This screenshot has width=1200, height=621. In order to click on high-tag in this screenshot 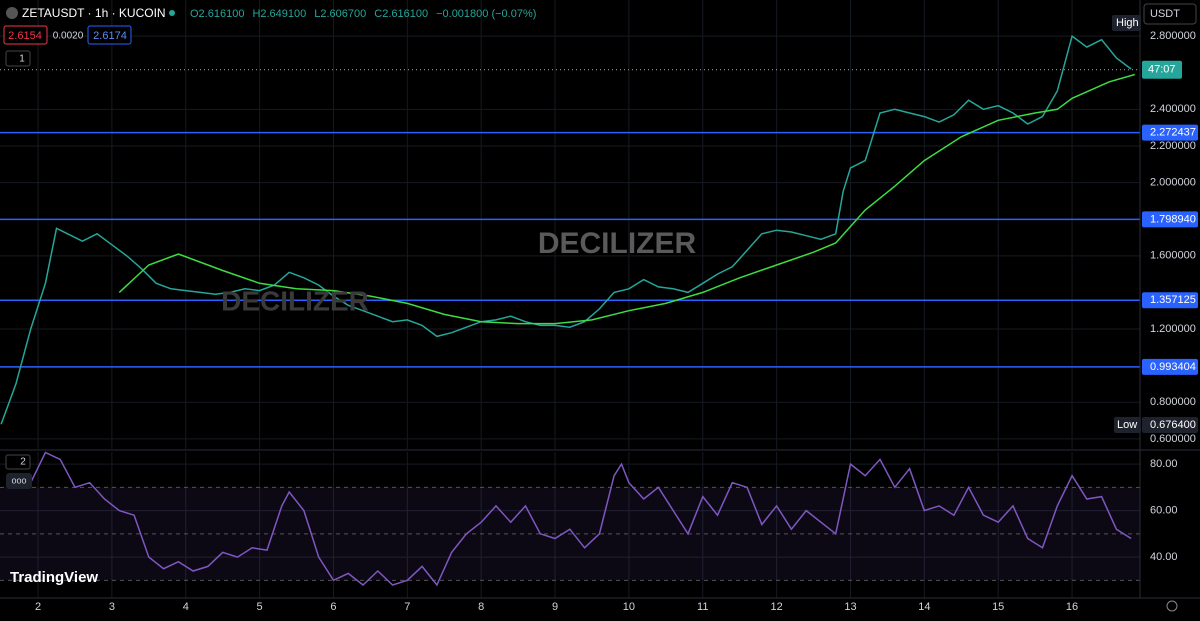, I will do `click(1126, 23)`.